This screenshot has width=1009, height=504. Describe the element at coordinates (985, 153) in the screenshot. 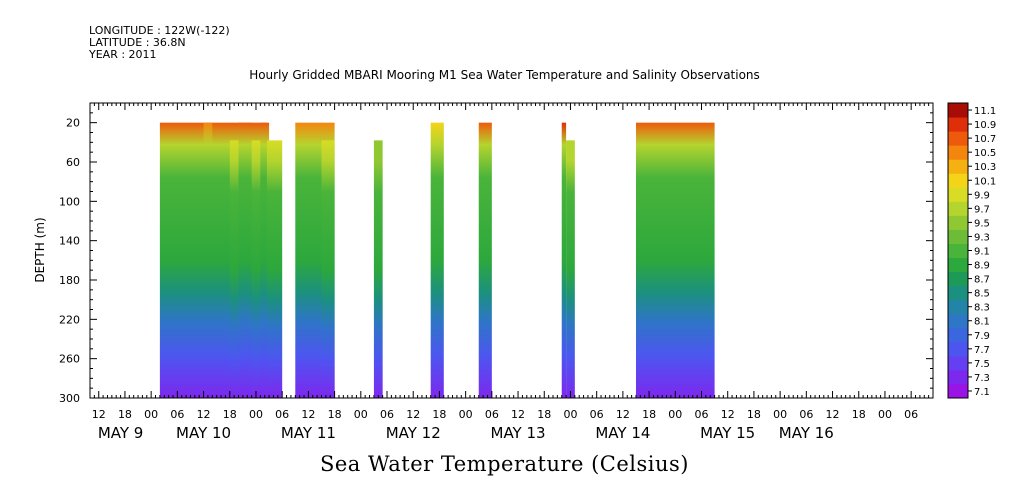

I see `colorbar-label: 10.5` at that location.